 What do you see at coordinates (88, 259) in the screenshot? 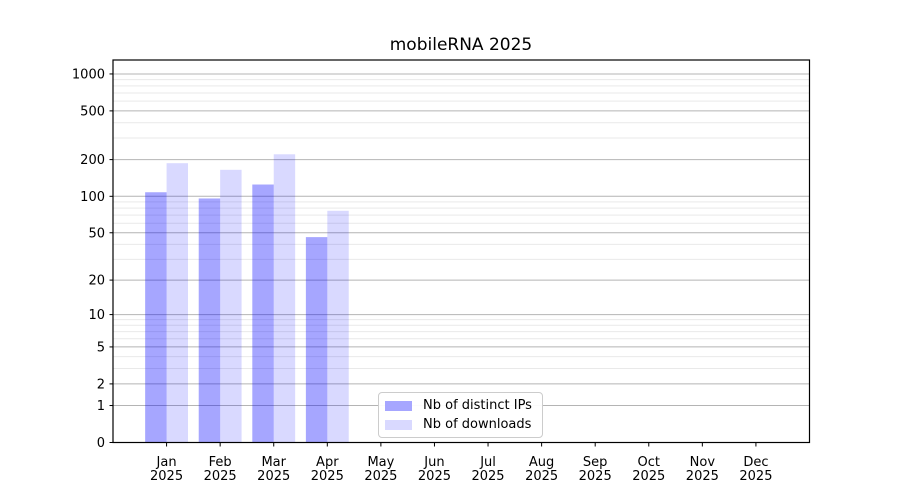
I see `y-axis-tick-labels: 0 1 2 5 10 20 50 100 200 500 1000` at bounding box center [88, 259].